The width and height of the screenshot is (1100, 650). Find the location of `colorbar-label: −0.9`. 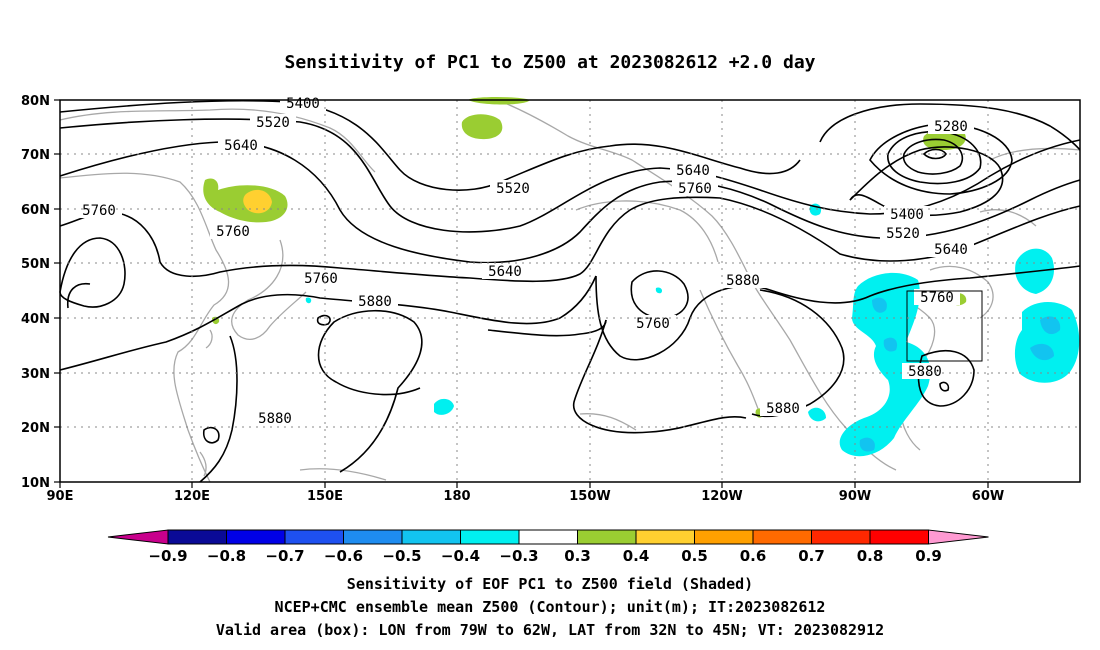

colorbar-label: −0.9 is located at coordinates (167, 556).